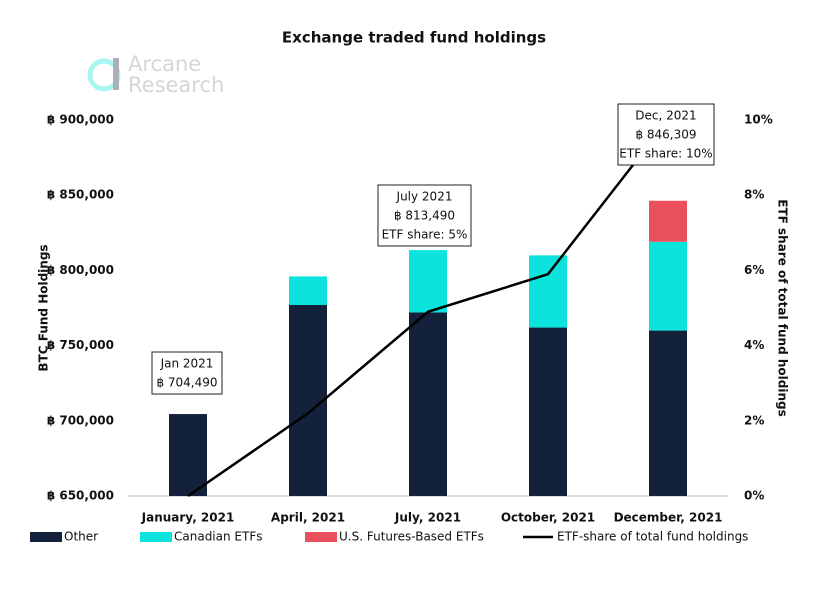 The height and width of the screenshot is (590, 829). Describe the element at coordinates (668, 518) in the screenshot. I see `x-tick-label: December, 2021` at that location.